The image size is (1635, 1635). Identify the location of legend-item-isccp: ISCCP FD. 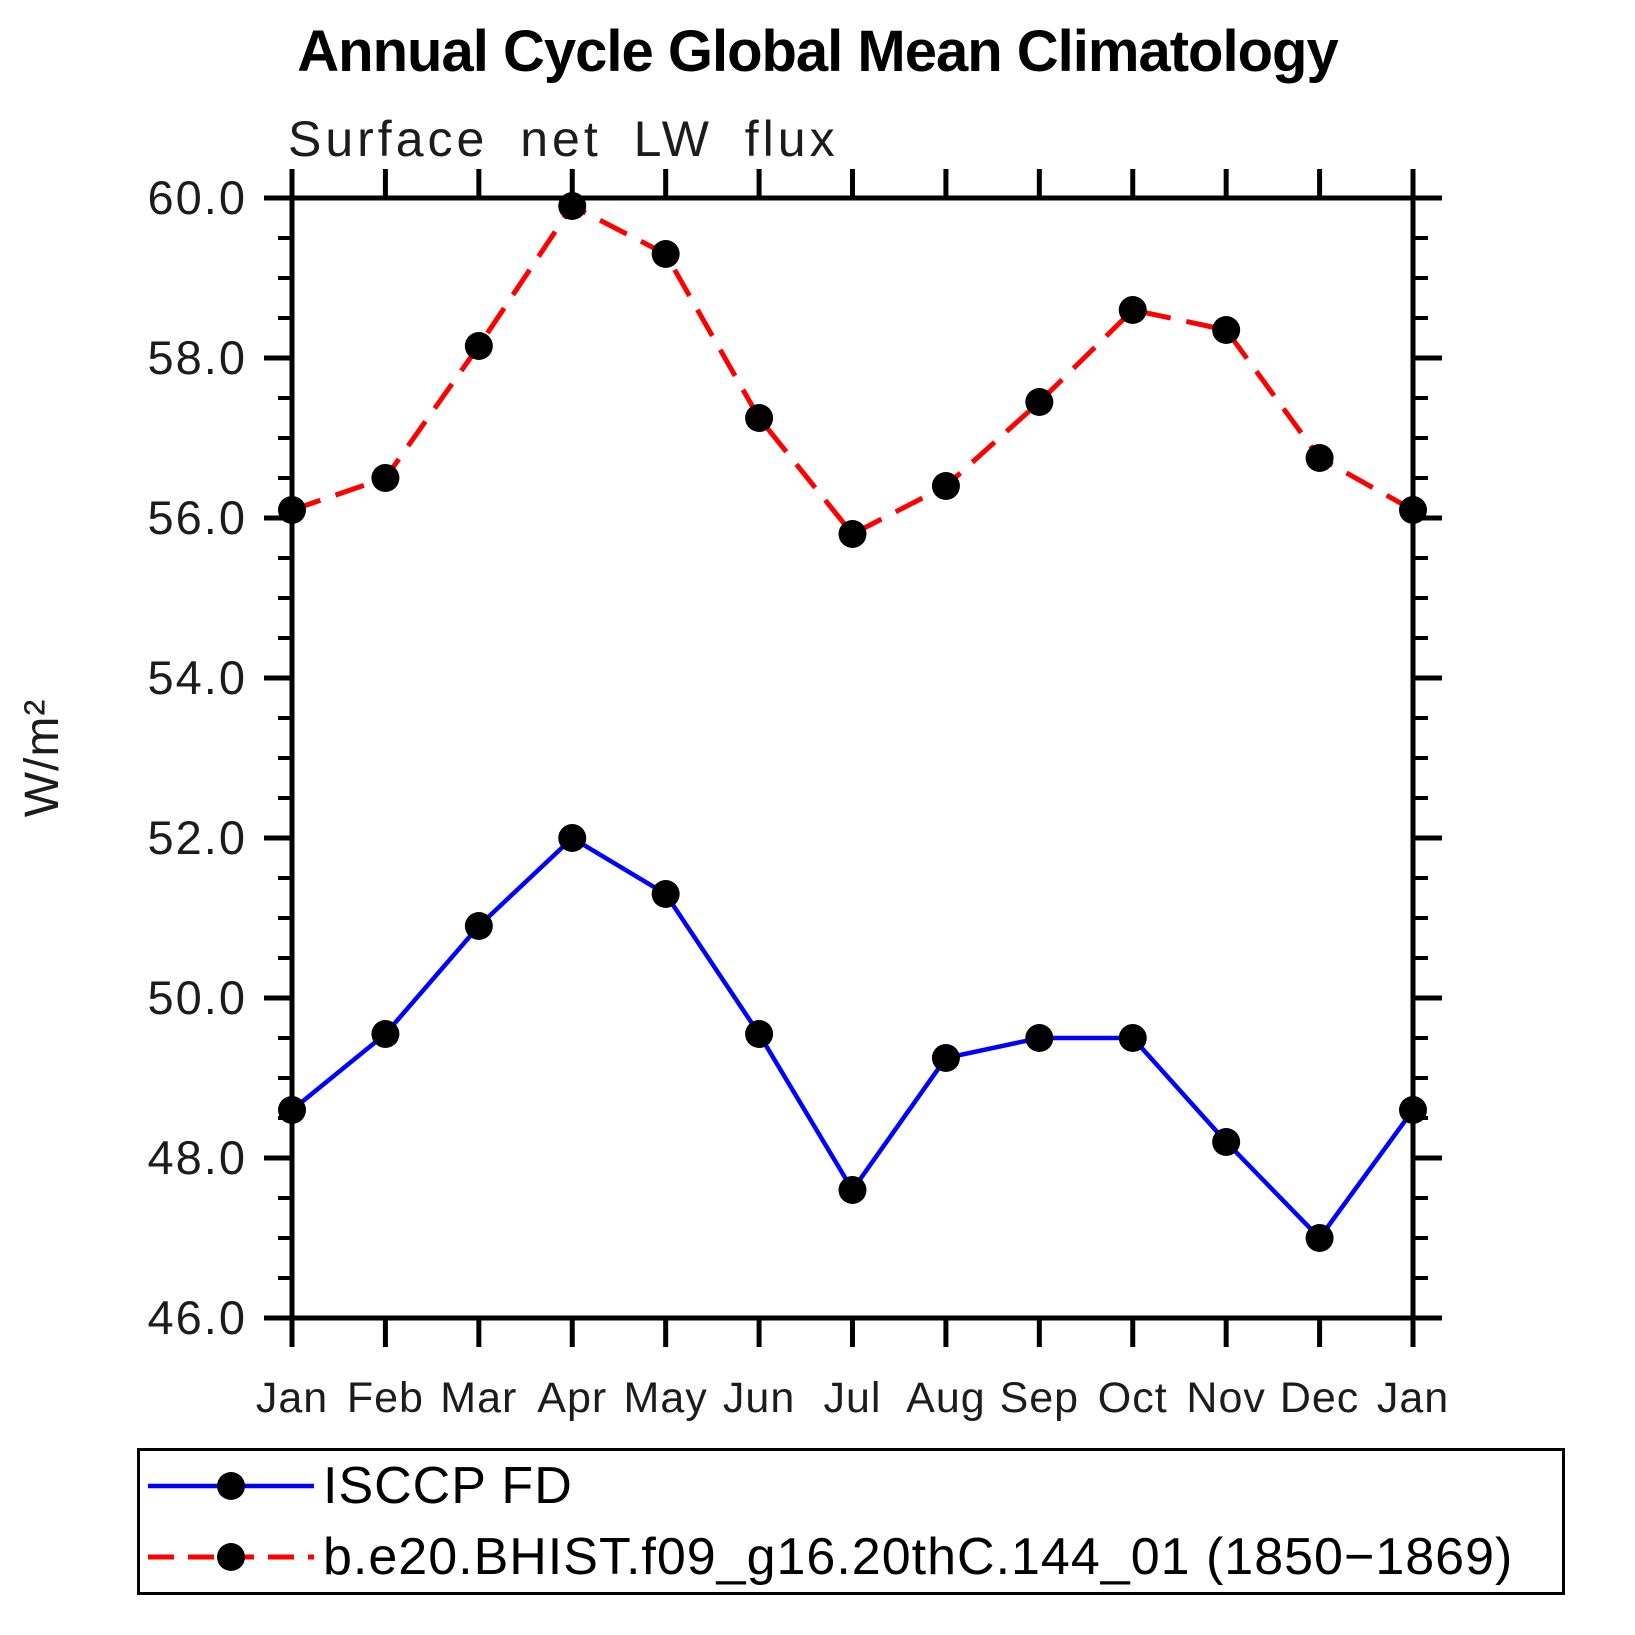
(851, 1486).